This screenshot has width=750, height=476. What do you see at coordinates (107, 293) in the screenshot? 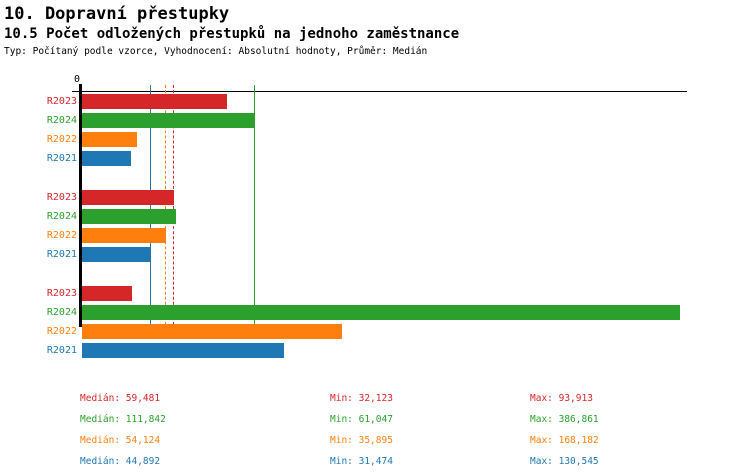
I see `bar-139-R2023` at bounding box center [107, 293].